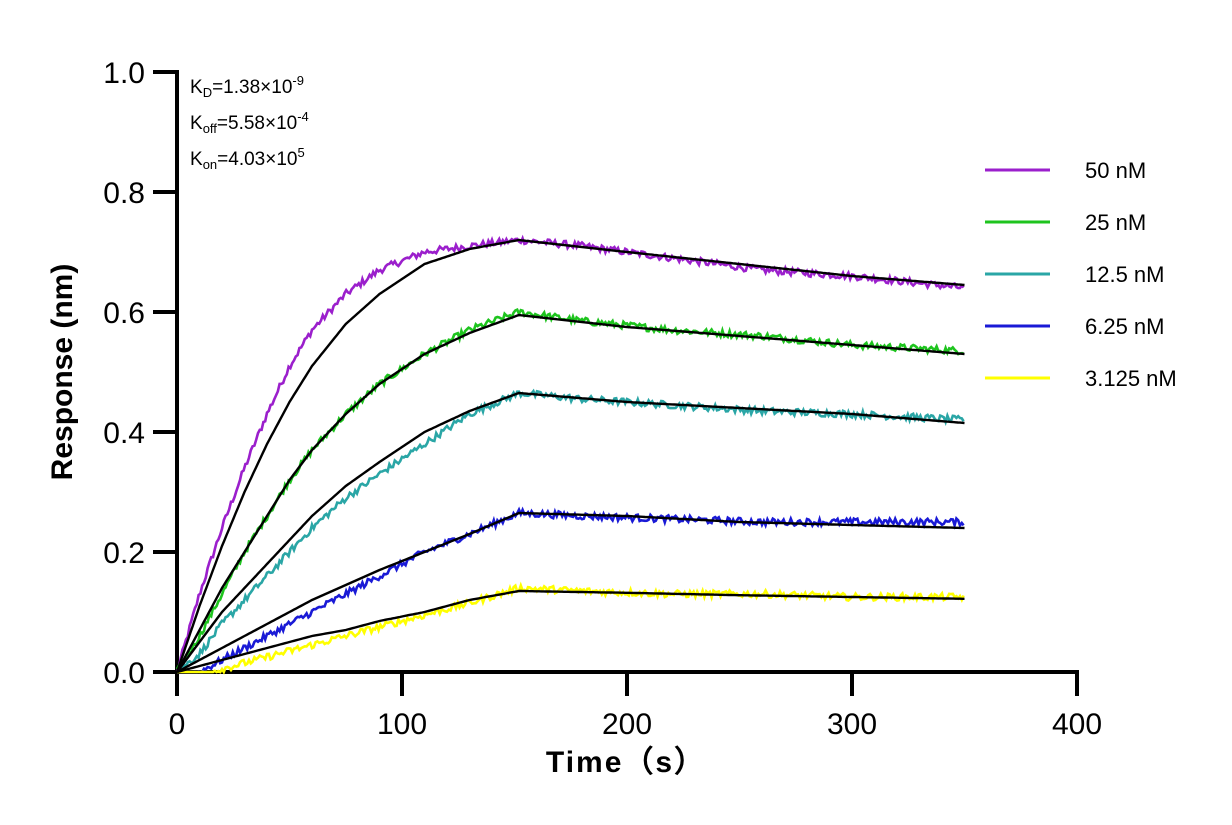  Describe the element at coordinates (124, 673) in the screenshot. I see `y-tick-label: 0.0` at that location.